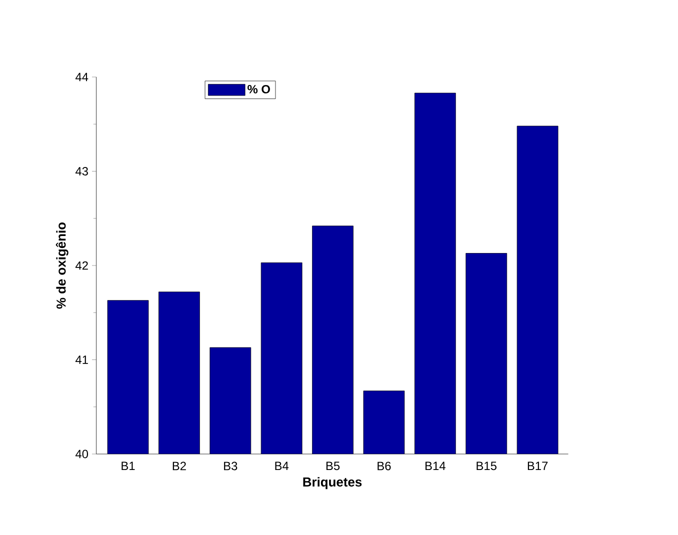 The width and height of the screenshot is (678, 535). What do you see at coordinates (81, 77) in the screenshot?
I see `y-tick-label: 44` at bounding box center [81, 77].